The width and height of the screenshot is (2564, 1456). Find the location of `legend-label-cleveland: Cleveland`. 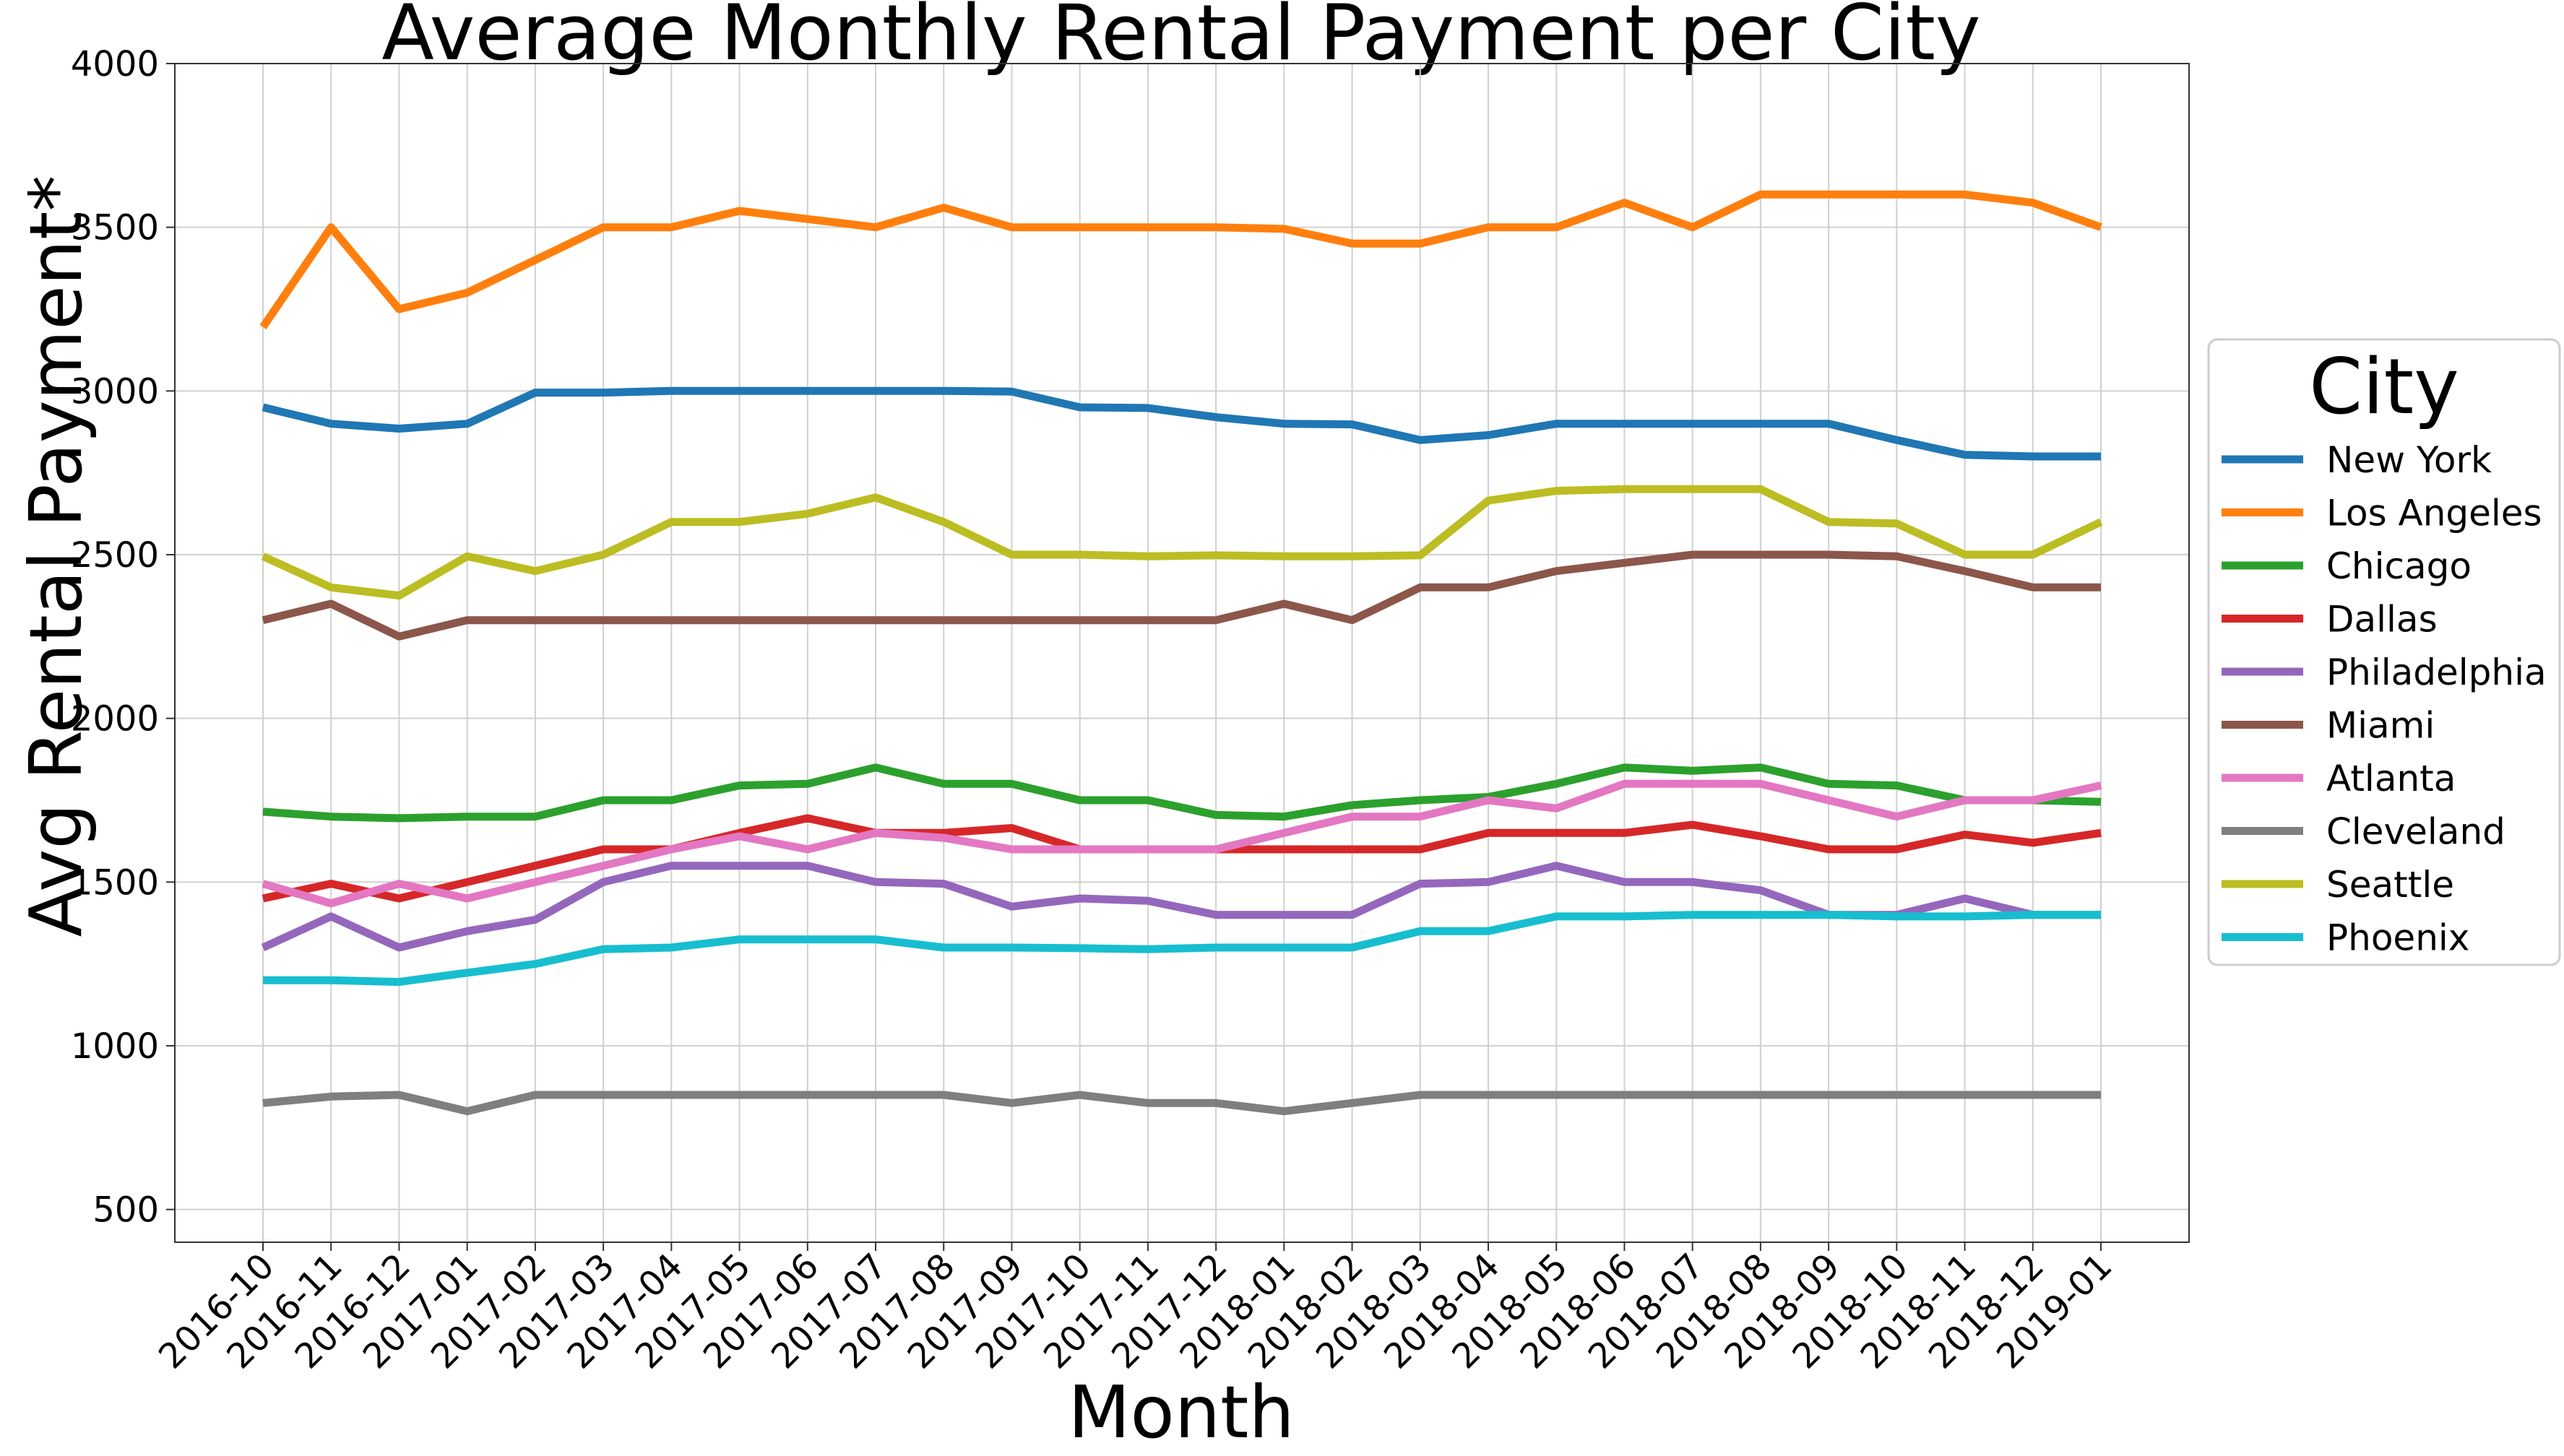

legend-label-cleveland: Cleveland is located at coordinates (2415, 832).